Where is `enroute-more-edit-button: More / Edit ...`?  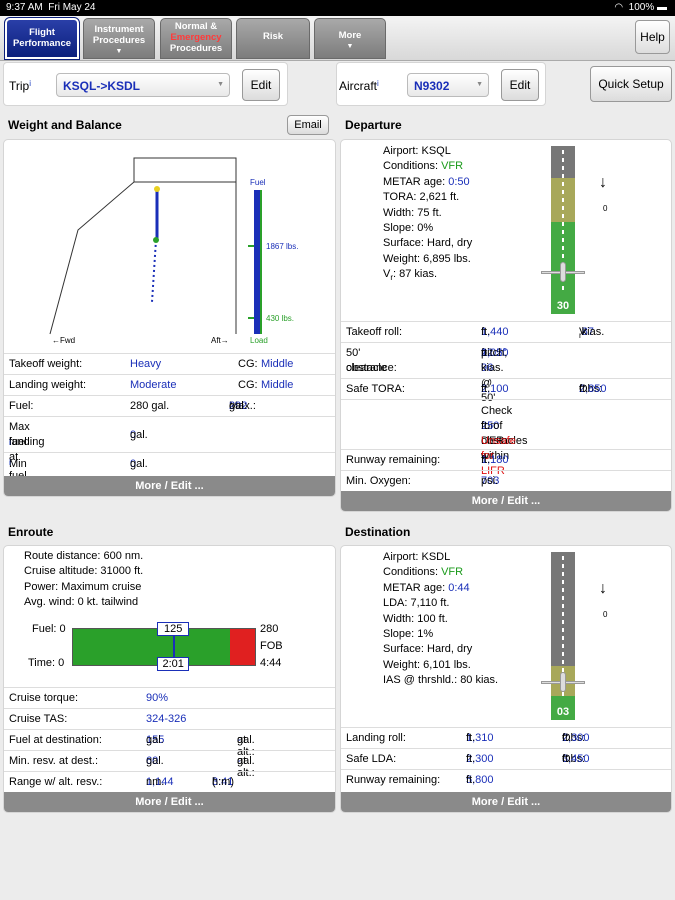
enroute-more-edit-button: More / Edit ... is located at coordinates (169, 802).